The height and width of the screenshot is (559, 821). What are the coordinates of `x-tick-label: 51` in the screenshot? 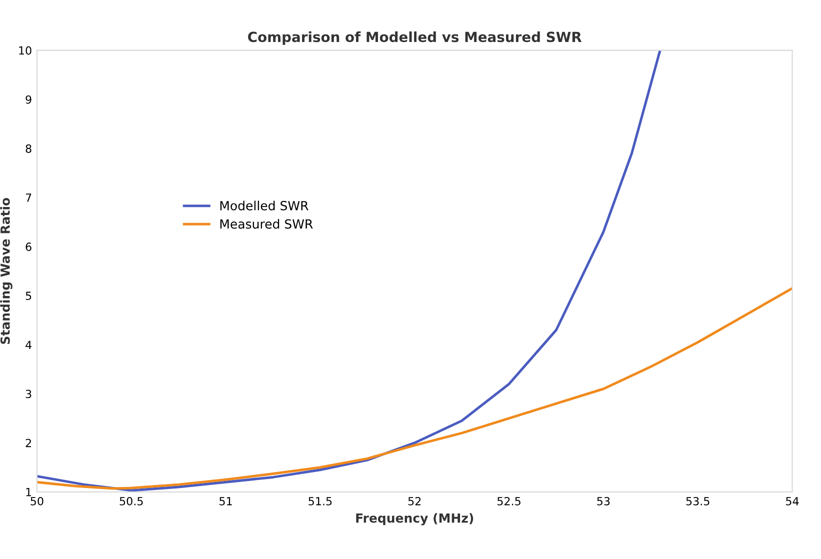 It's located at (226, 501).